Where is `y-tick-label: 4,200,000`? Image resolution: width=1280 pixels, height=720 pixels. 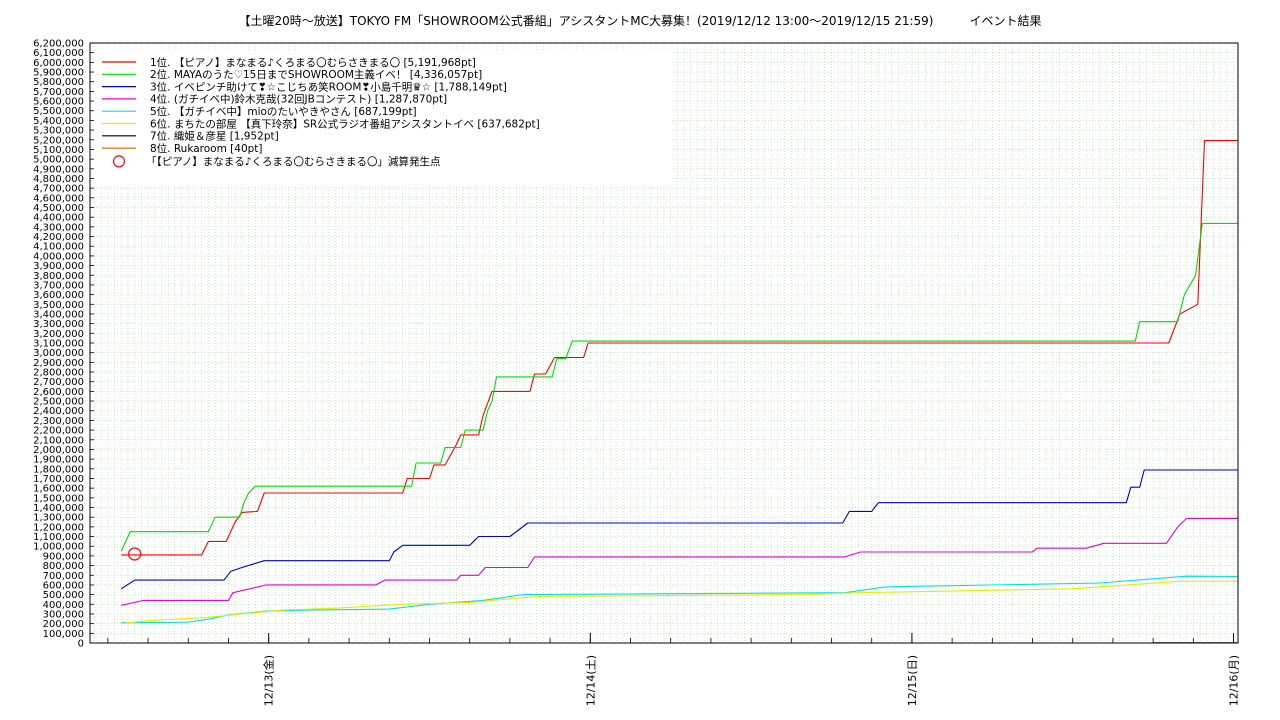 y-tick-label: 4,200,000 is located at coordinates (58, 237).